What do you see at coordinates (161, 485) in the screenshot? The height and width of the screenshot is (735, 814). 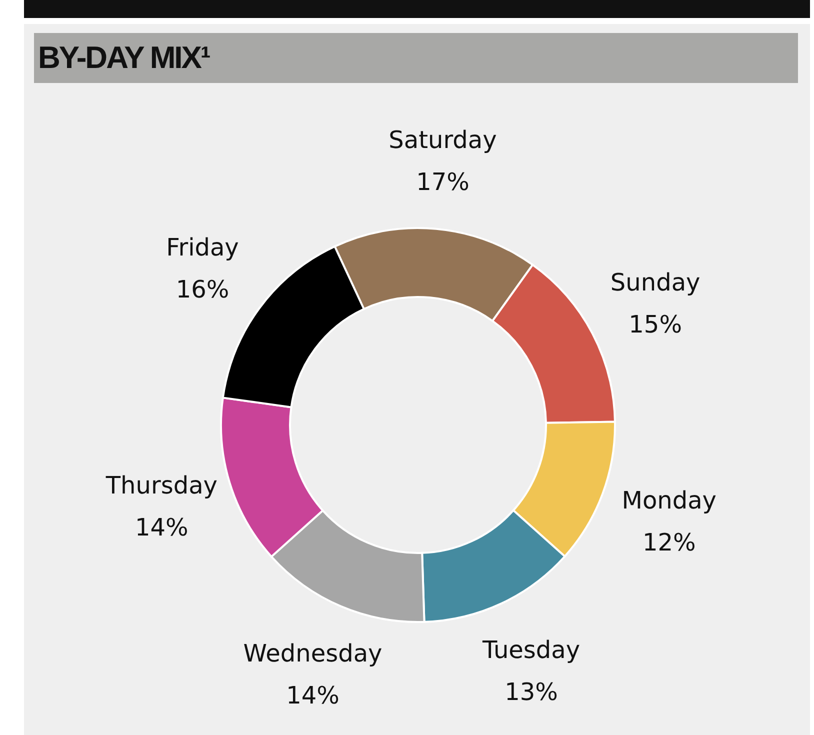 I see `slice-label: Thursday` at bounding box center [161, 485].